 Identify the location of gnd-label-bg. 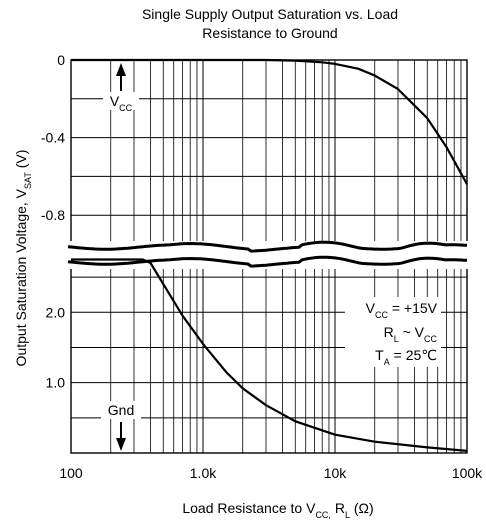
(121, 410).